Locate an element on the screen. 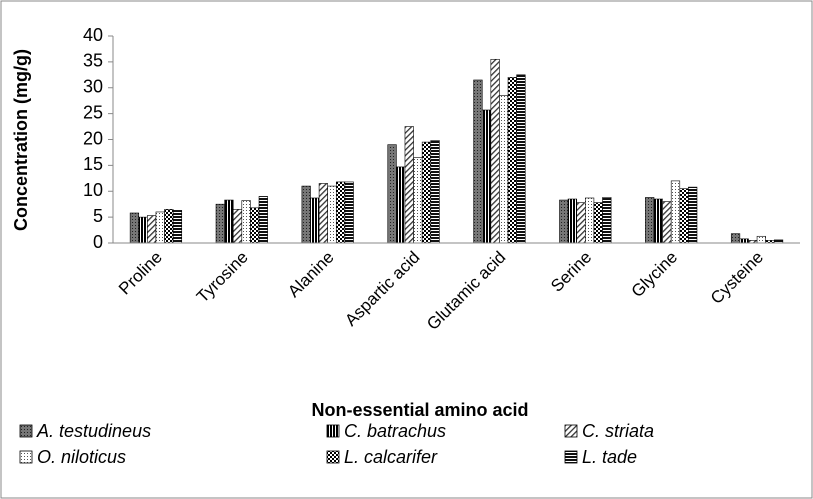 Image resolution: width=813 pixels, height=499 pixels. y-tick-label: 20 is located at coordinates (93, 138).